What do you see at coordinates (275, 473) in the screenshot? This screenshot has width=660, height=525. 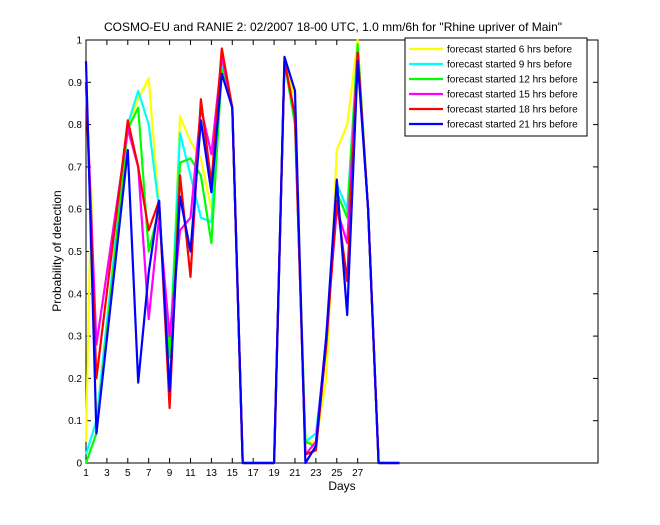 I see `x-tick-label: 19` at bounding box center [275, 473].